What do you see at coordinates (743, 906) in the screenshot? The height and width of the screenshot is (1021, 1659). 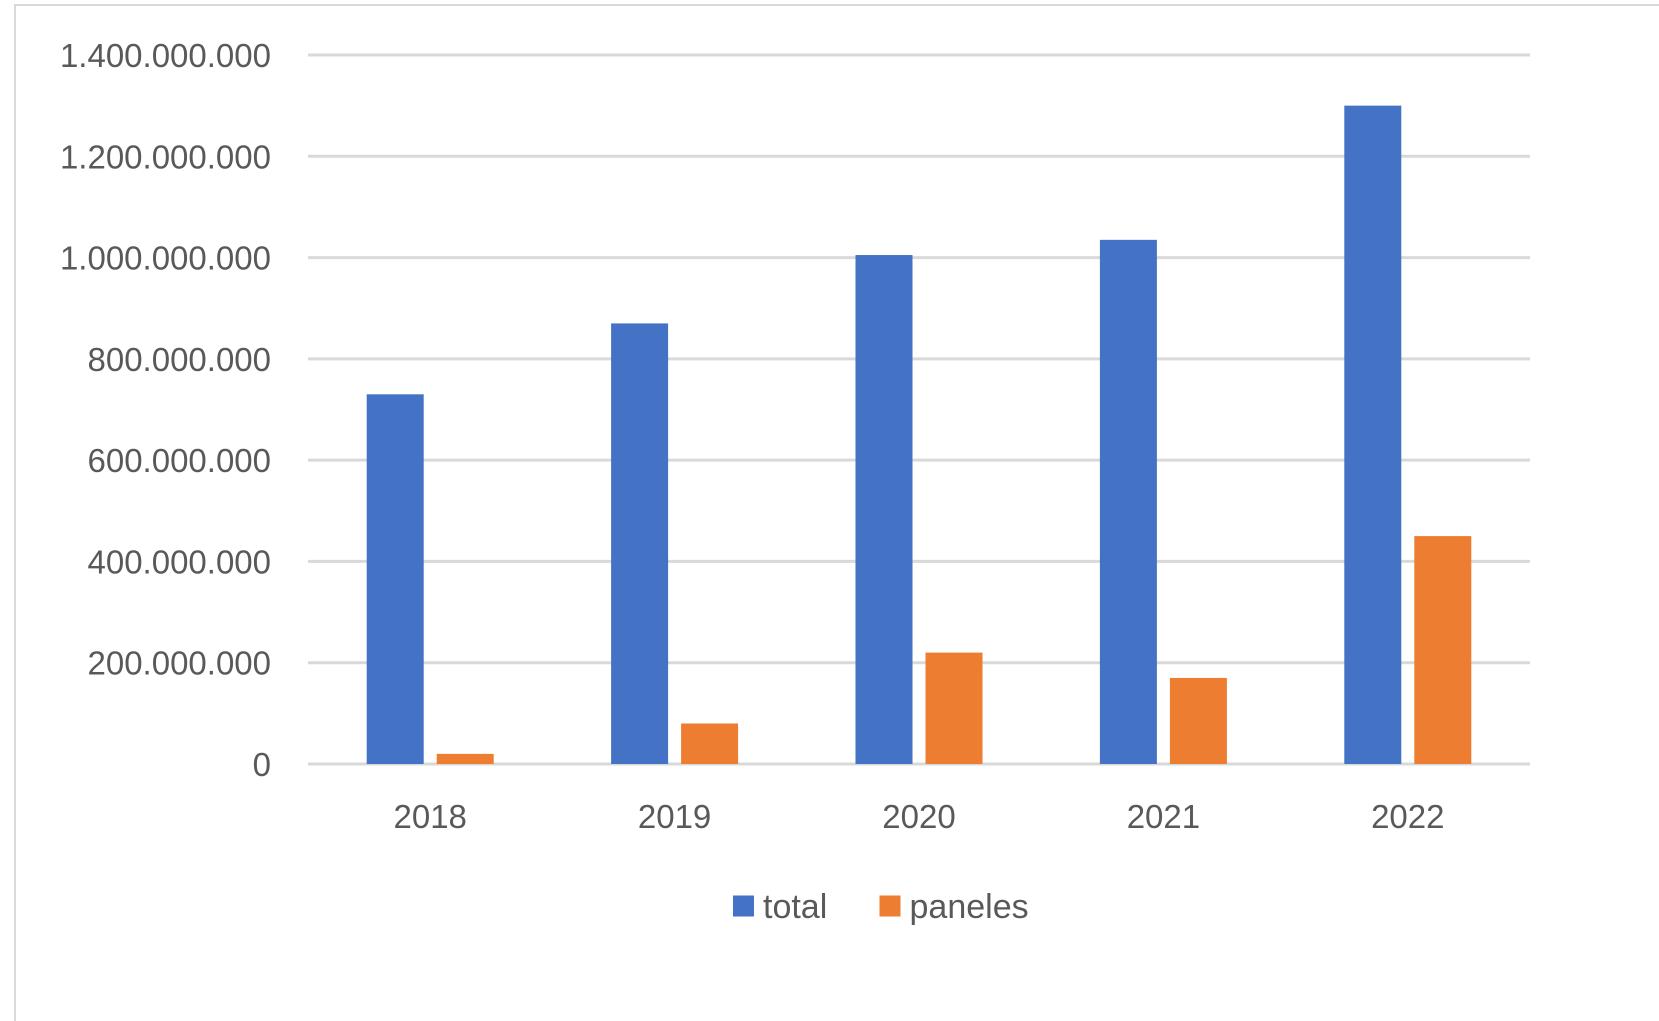 I see `legend-swatch-total` at bounding box center [743, 906].